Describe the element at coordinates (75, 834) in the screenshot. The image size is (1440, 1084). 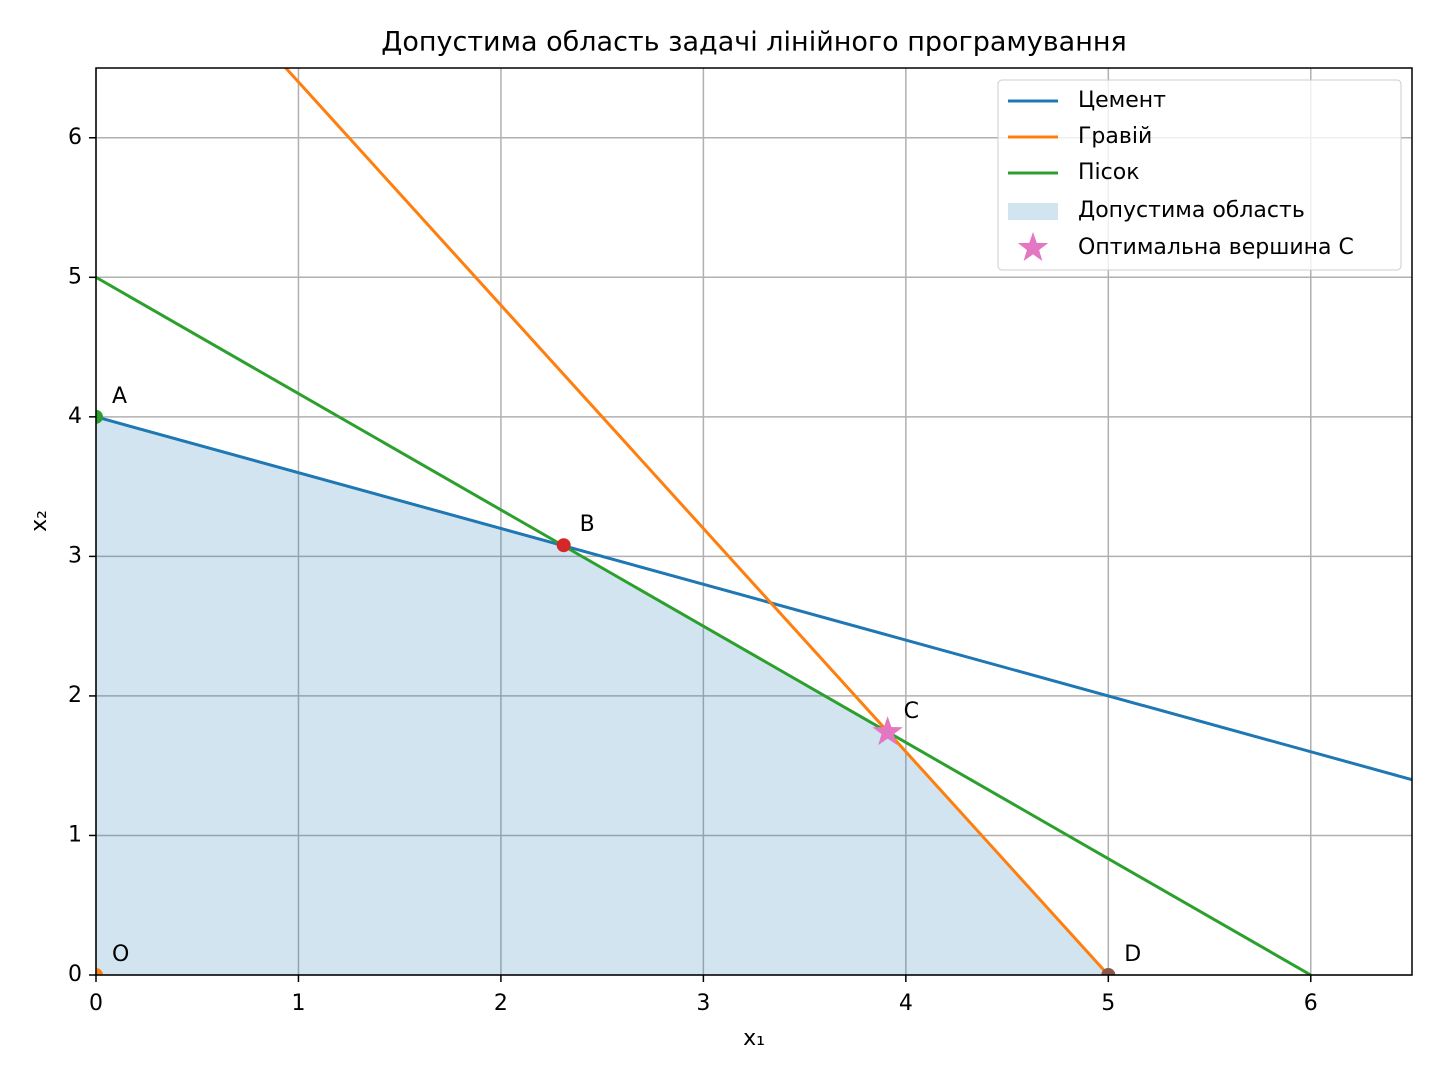
I see `y-tick-label: 1` at that location.